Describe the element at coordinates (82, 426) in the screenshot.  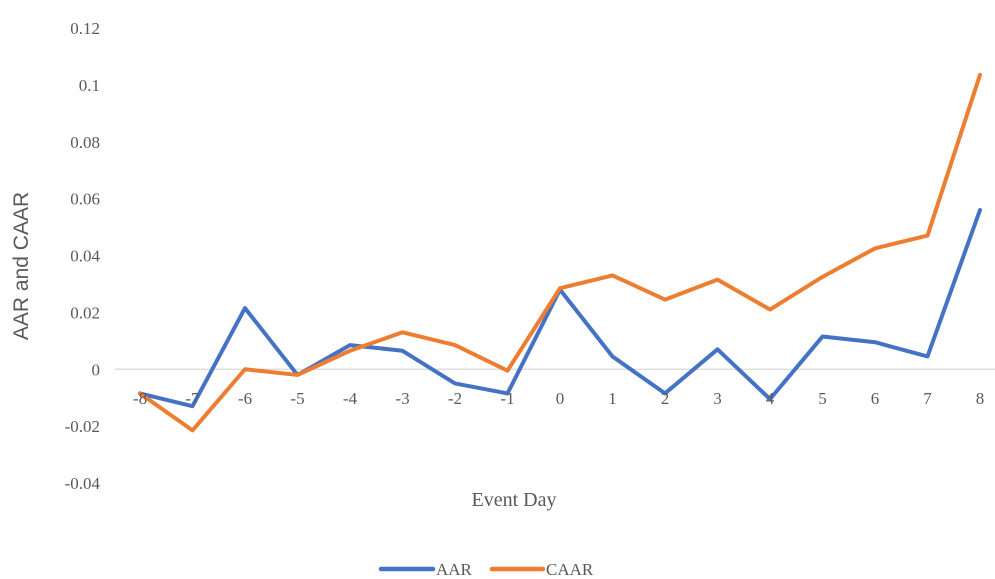
I see `y-tick-label: -0.02` at that location.